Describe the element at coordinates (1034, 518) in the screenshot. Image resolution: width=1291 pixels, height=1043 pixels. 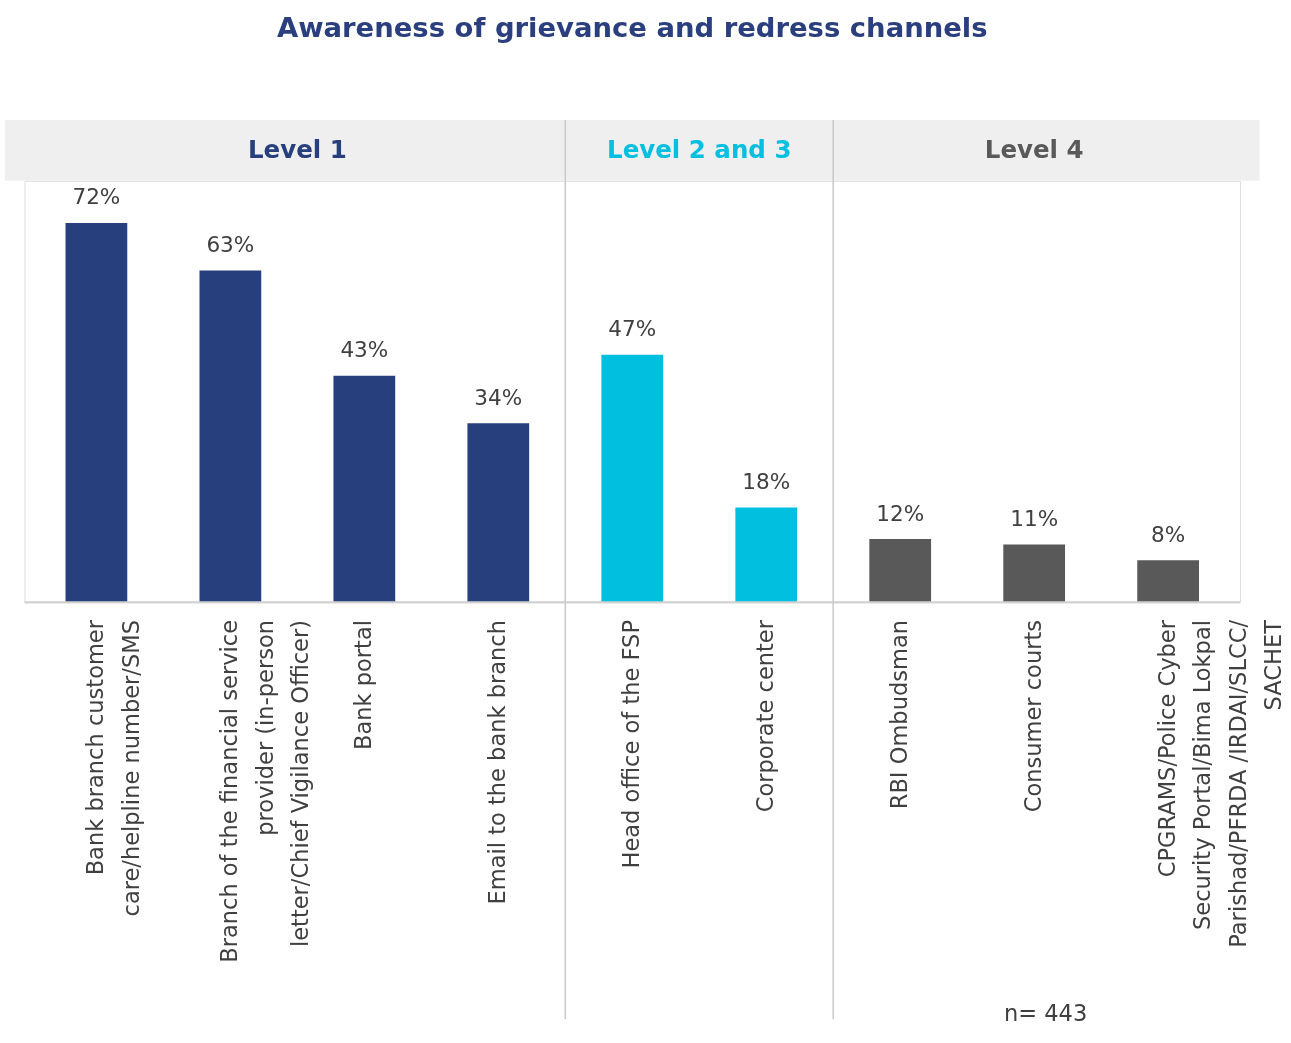
I see `data-label: 11%` at that location.